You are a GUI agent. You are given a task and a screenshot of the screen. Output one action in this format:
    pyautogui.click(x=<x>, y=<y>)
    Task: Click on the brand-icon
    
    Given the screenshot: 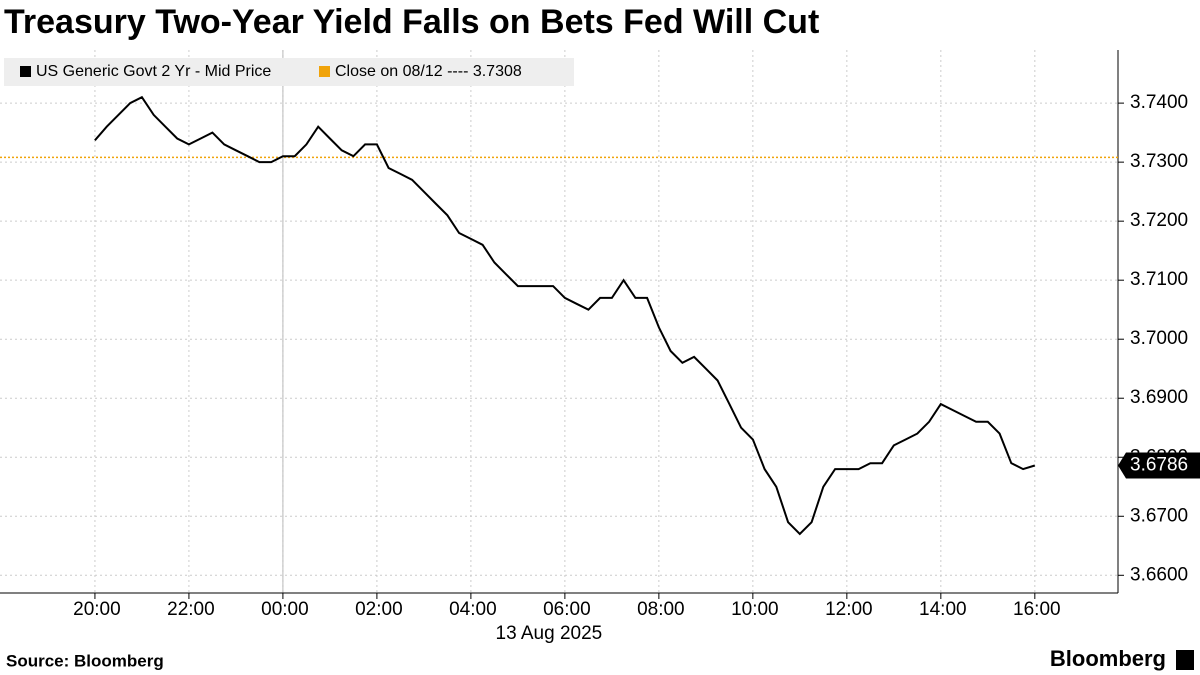 What is the action you would take?
    pyautogui.click(x=1185, y=660)
    